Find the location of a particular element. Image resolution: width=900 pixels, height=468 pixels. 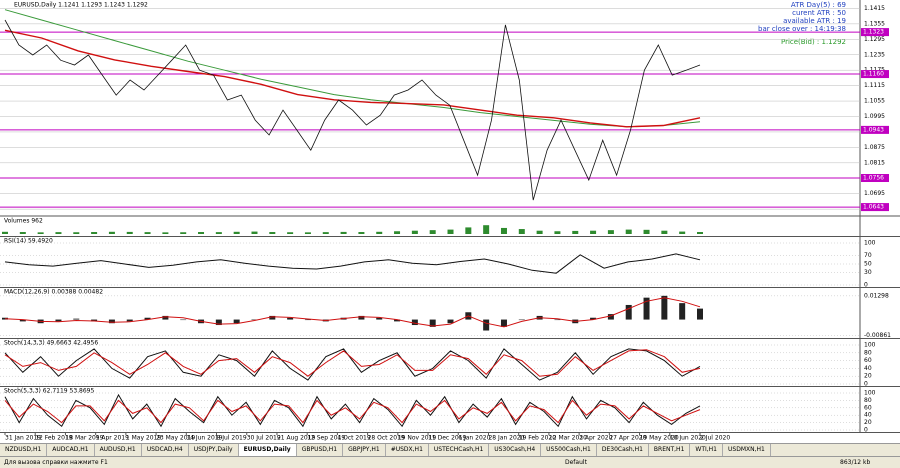

x-tick-label: 19 May 2020 is located at coordinates (659, 438).